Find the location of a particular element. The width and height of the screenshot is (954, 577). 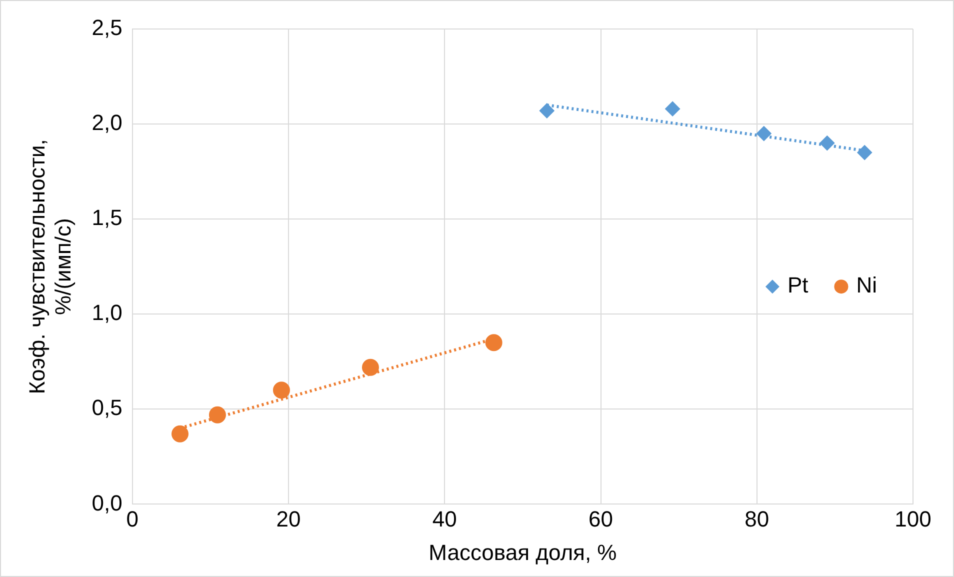

y-tick-label: 2,0 is located at coordinates (107, 123).